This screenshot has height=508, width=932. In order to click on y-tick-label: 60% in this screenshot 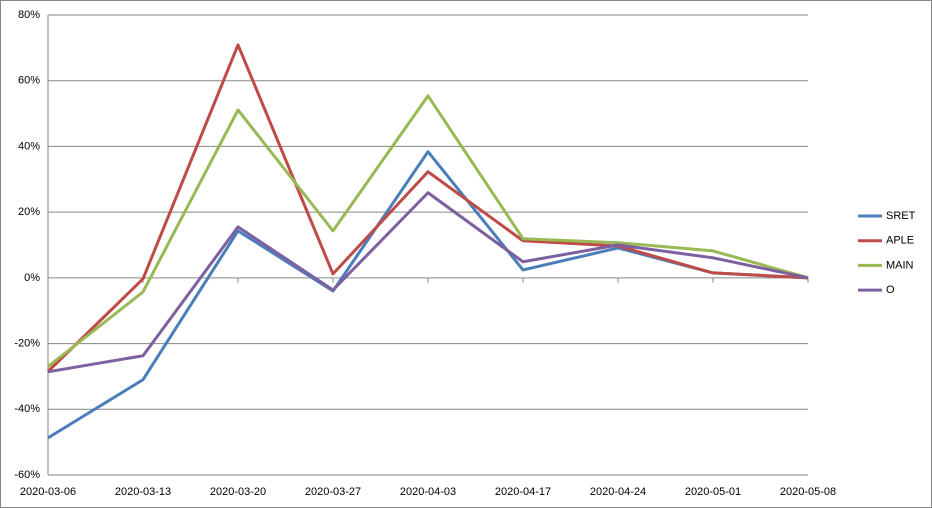, I will do `click(29, 81)`.